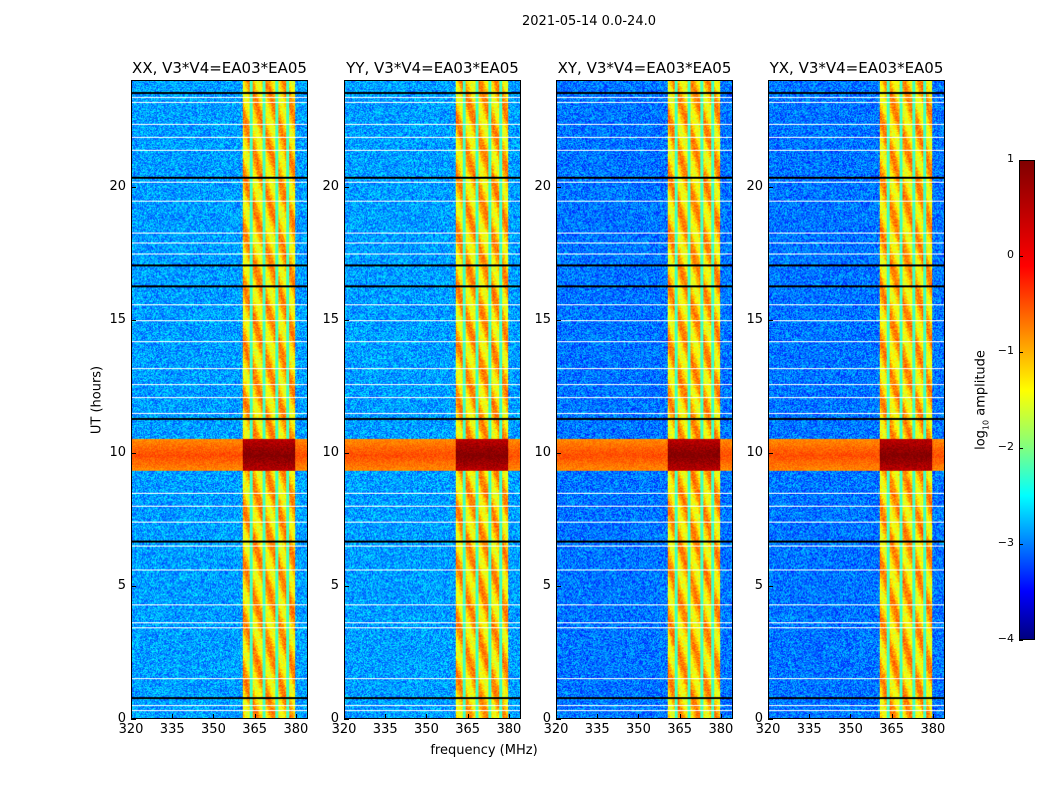 Image resolution: width=1050 pixels, height=800 pixels. I want to click on colorbar-tick-label: 1, so click(1010, 158).